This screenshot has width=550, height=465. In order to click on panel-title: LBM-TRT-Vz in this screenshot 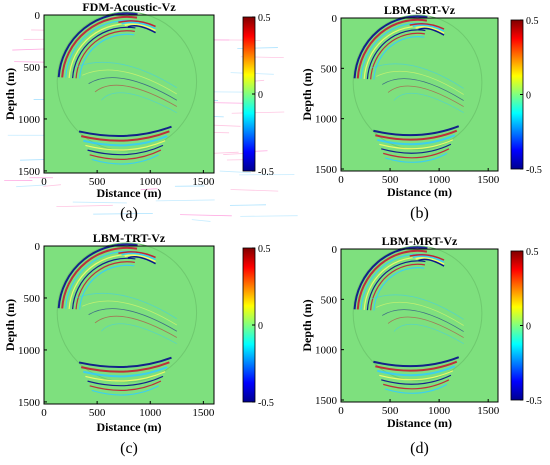, I will do `click(129, 238)`.